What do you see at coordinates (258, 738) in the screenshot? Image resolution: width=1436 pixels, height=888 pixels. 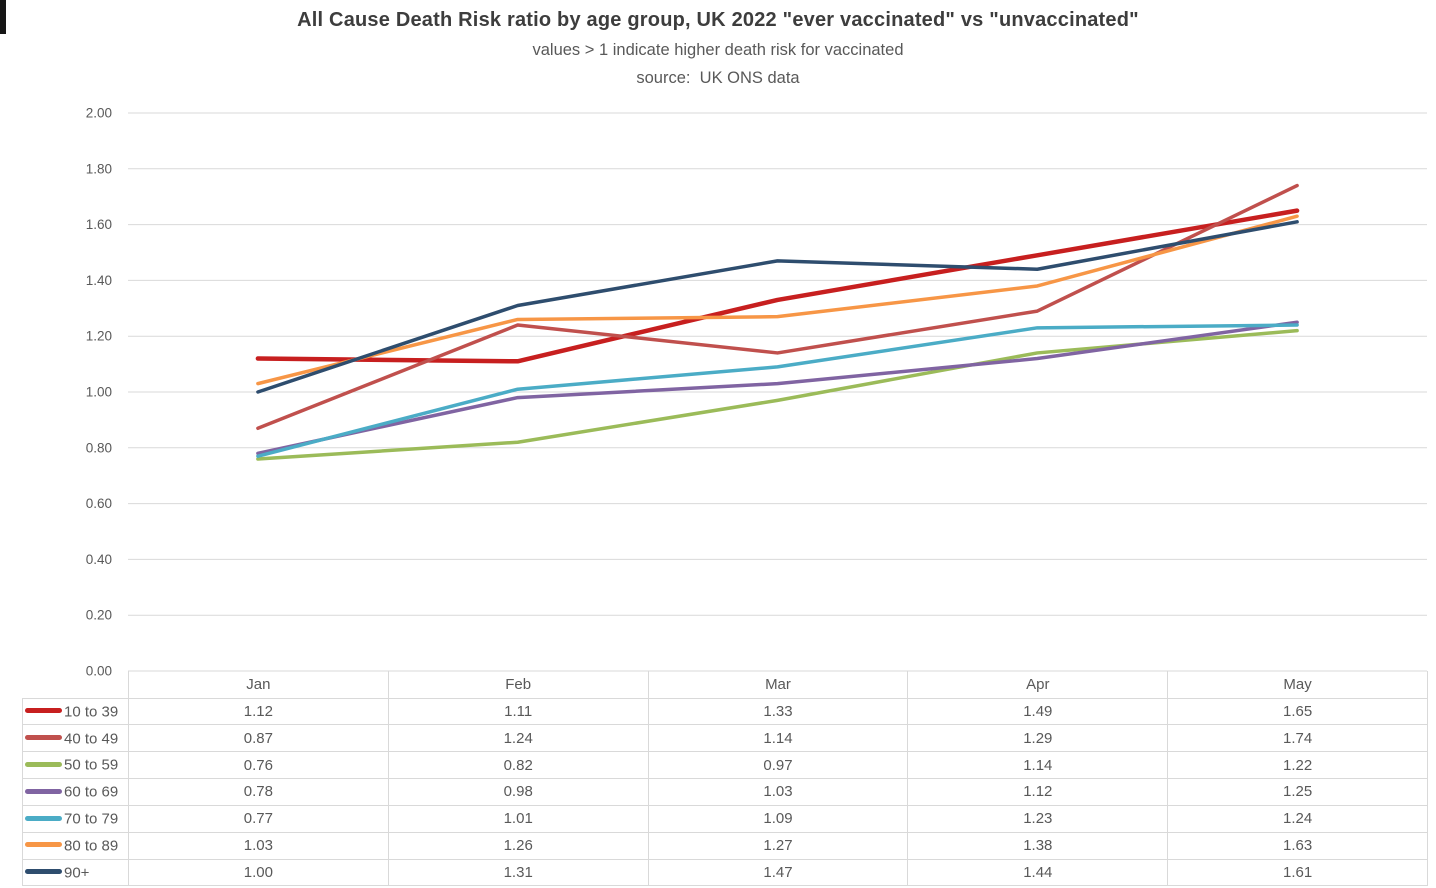 I see `value-cell: 0.87` at bounding box center [258, 738].